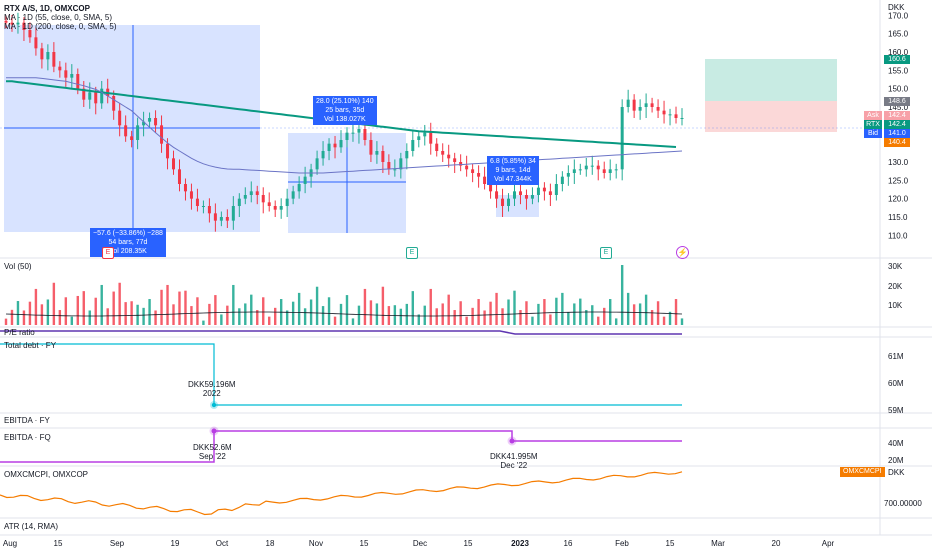 This screenshot has height=550, width=932. Describe the element at coordinates (345, 101) in the screenshot. I see `range-box-2-change: 28.0 (25.10%) 140` at that location.